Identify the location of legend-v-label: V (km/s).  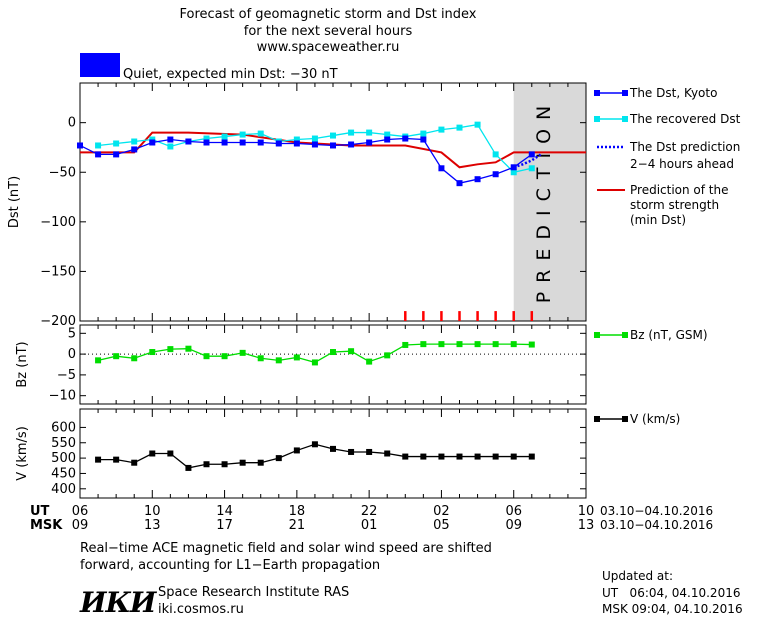
(655, 419).